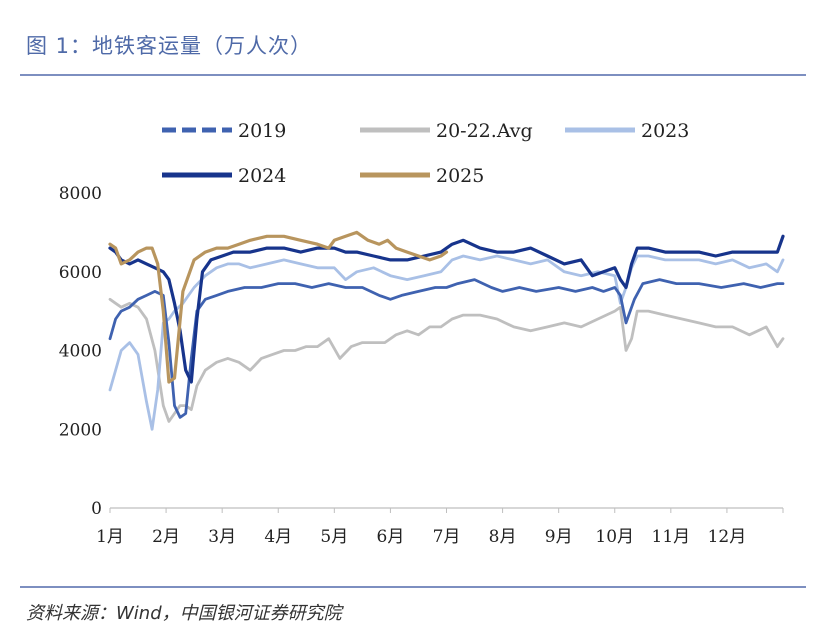 The height and width of the screenshot is (638, 818). Describe the element at coordinates (413, 75) in the screenshot. I see `title-rule` at that location.